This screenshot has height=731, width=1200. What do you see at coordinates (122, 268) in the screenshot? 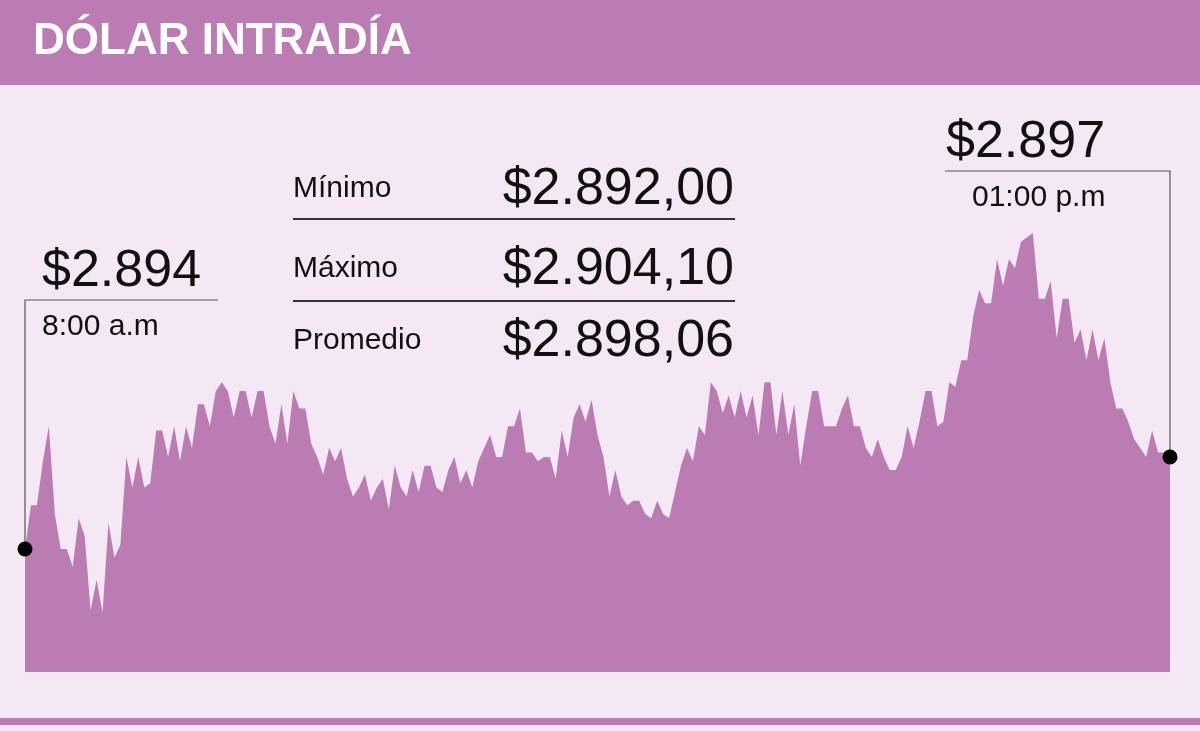
I see `annotation: $2.894` at bounding box center [122, 268].